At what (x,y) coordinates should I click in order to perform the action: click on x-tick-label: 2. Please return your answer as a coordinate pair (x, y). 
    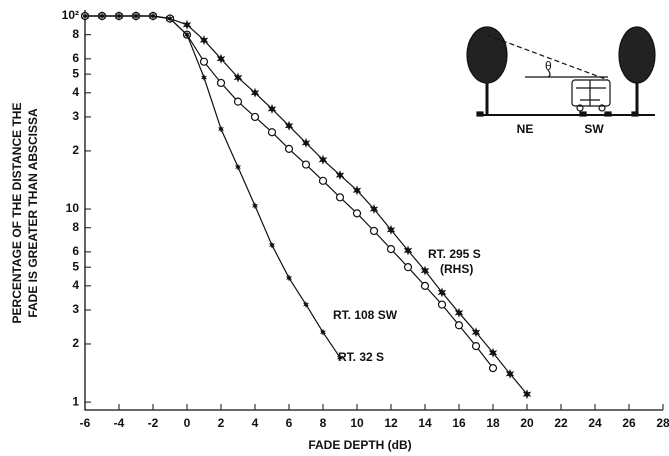
    Looking at the image, I should click on (221, 423).